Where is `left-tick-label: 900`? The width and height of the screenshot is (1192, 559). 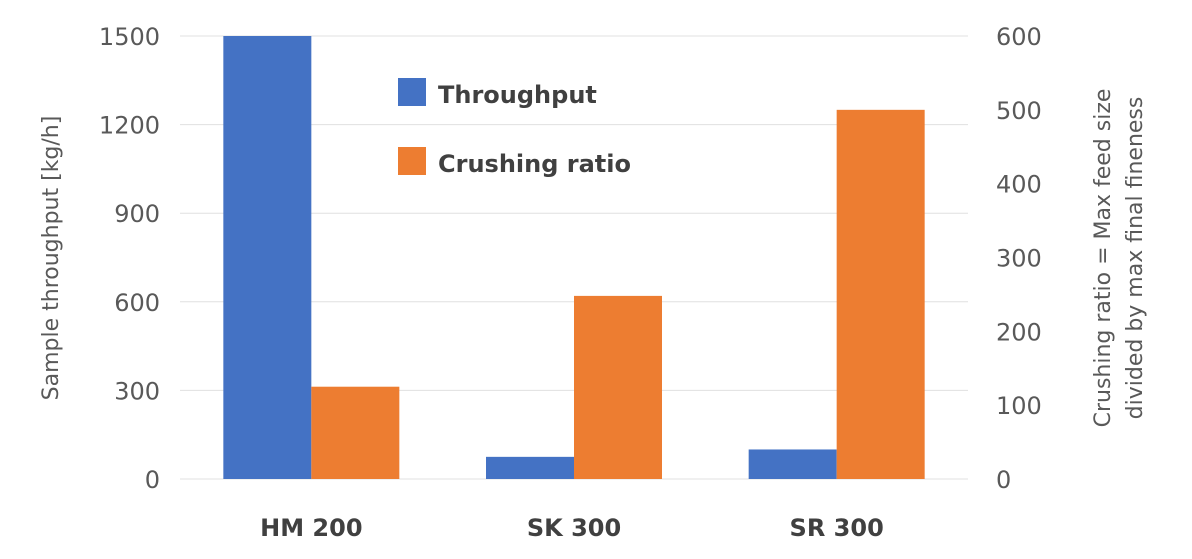
left-tick-label: 900 is located at coordinates (137, 214).